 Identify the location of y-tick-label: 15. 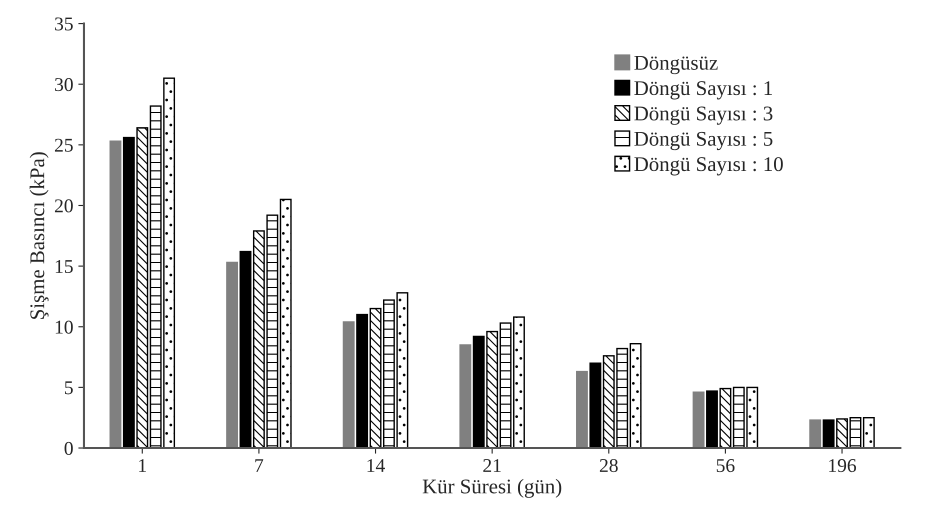
(64, 267).